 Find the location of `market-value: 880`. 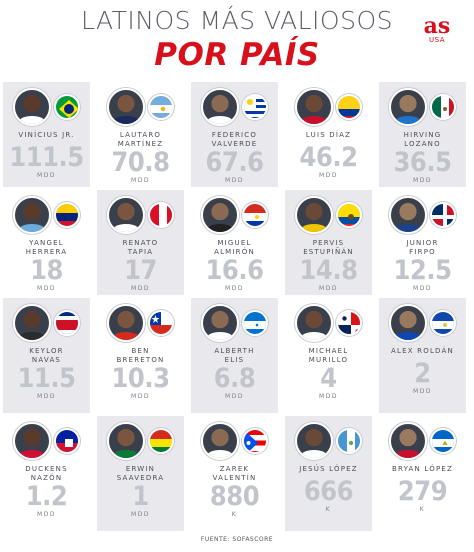

market-value: 880 is located at coordinates (234, 496).